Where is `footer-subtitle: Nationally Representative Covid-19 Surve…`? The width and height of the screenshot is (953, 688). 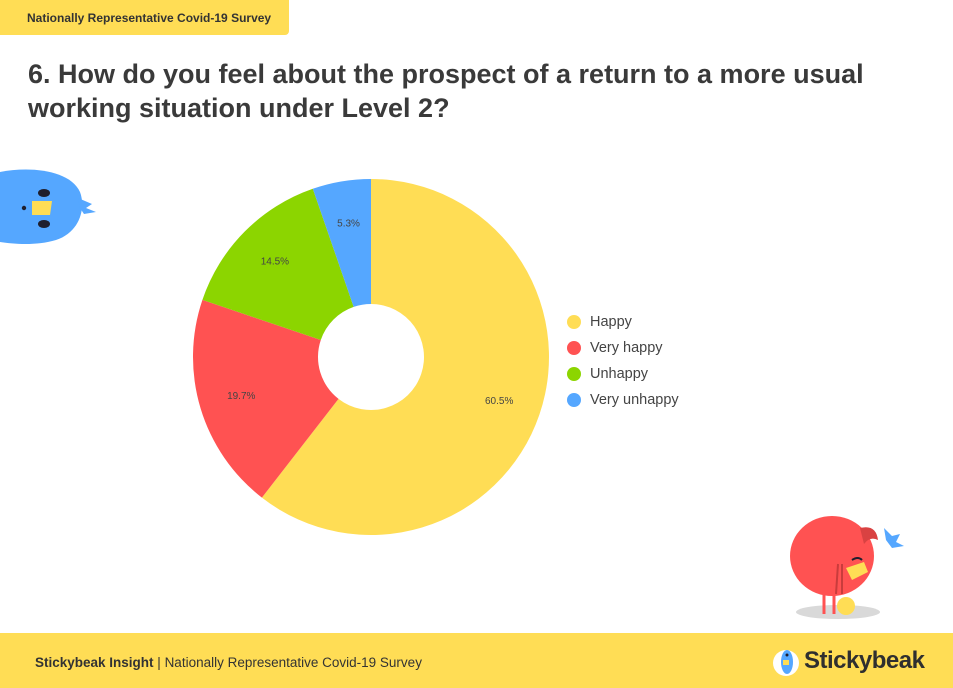 footer-subtitle: Nationally Representative Covid-19 Surve… is located at coordinates (293, 662).